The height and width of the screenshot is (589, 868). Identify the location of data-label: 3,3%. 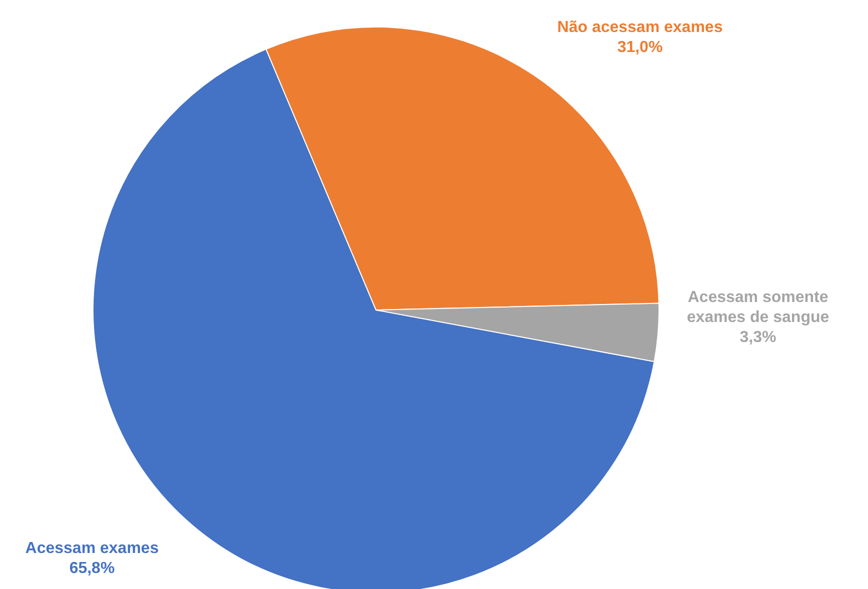
(758, 337).